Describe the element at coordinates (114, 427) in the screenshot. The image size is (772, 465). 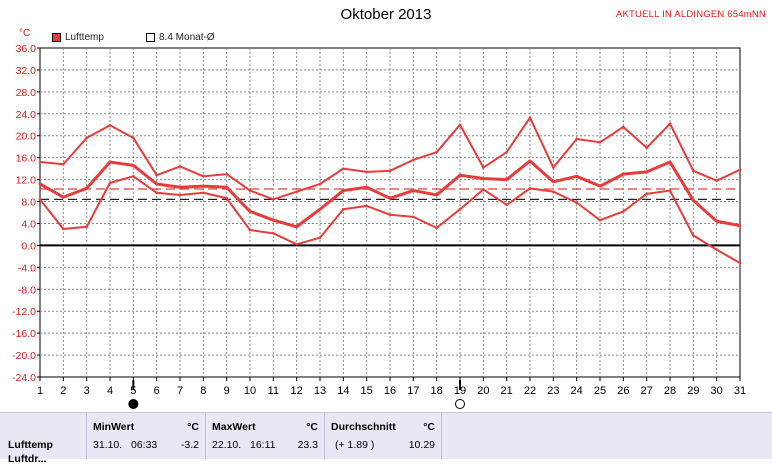
I see `stats-min-header: MinWert` at that location.